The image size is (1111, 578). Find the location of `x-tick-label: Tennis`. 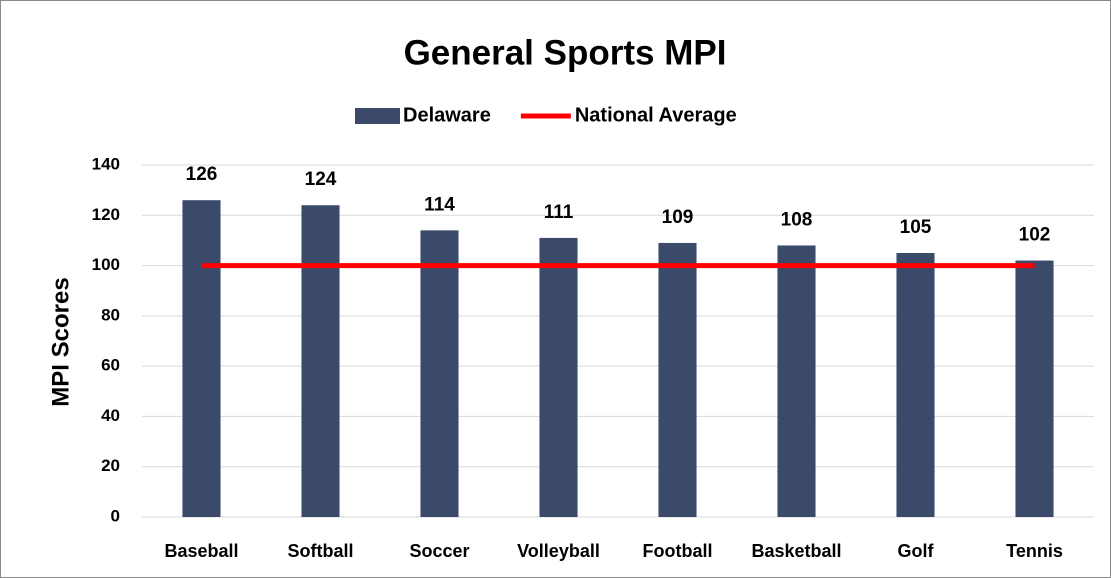

x-tick-label: Tennis is located at coordinates (1034, 551).